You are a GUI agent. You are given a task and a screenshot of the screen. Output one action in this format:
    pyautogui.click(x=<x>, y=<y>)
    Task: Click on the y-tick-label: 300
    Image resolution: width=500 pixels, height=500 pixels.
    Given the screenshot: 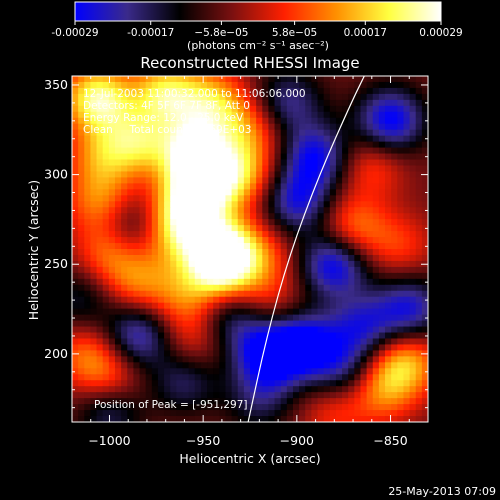 What is the action you would take?
    pyautogui.click(x=56, y=174)
    